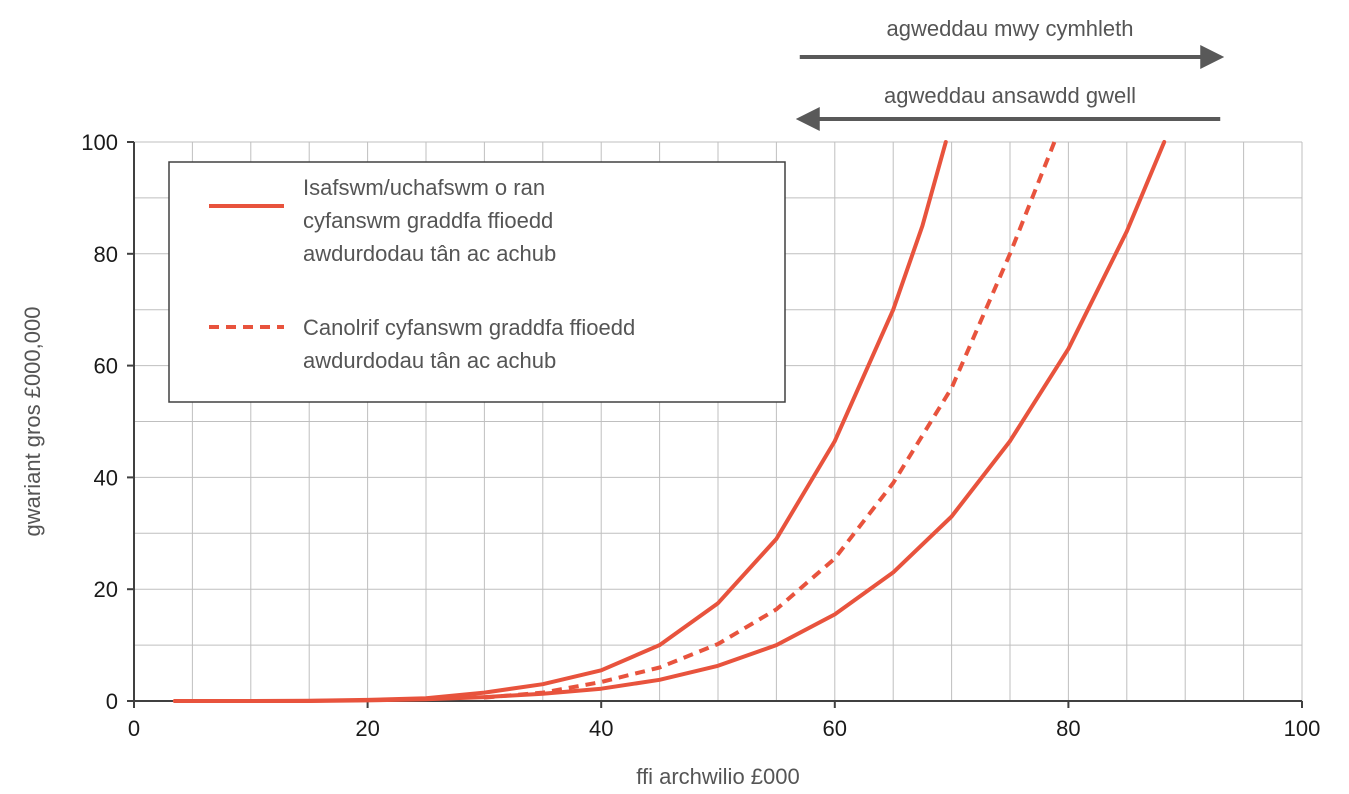  I want to click on annotation-label: agweddau ansawdd gwell, so click(1010, 95).